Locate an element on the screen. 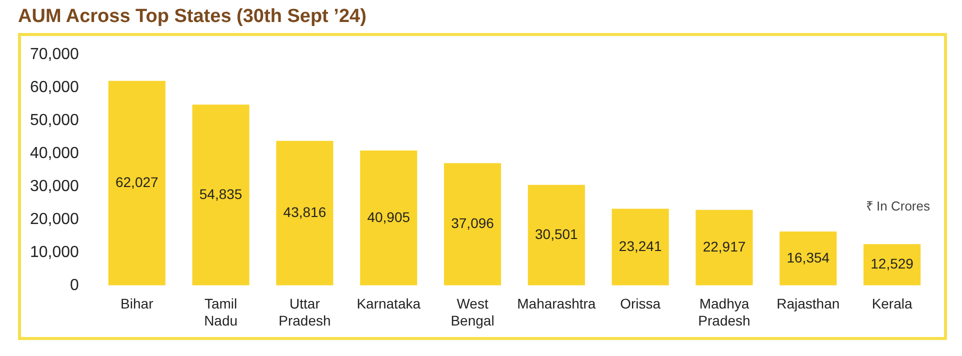 Image resolution: width=962 pixels, height=356 pixels. data-label: 16,354 is located at coordinates (808, 257).